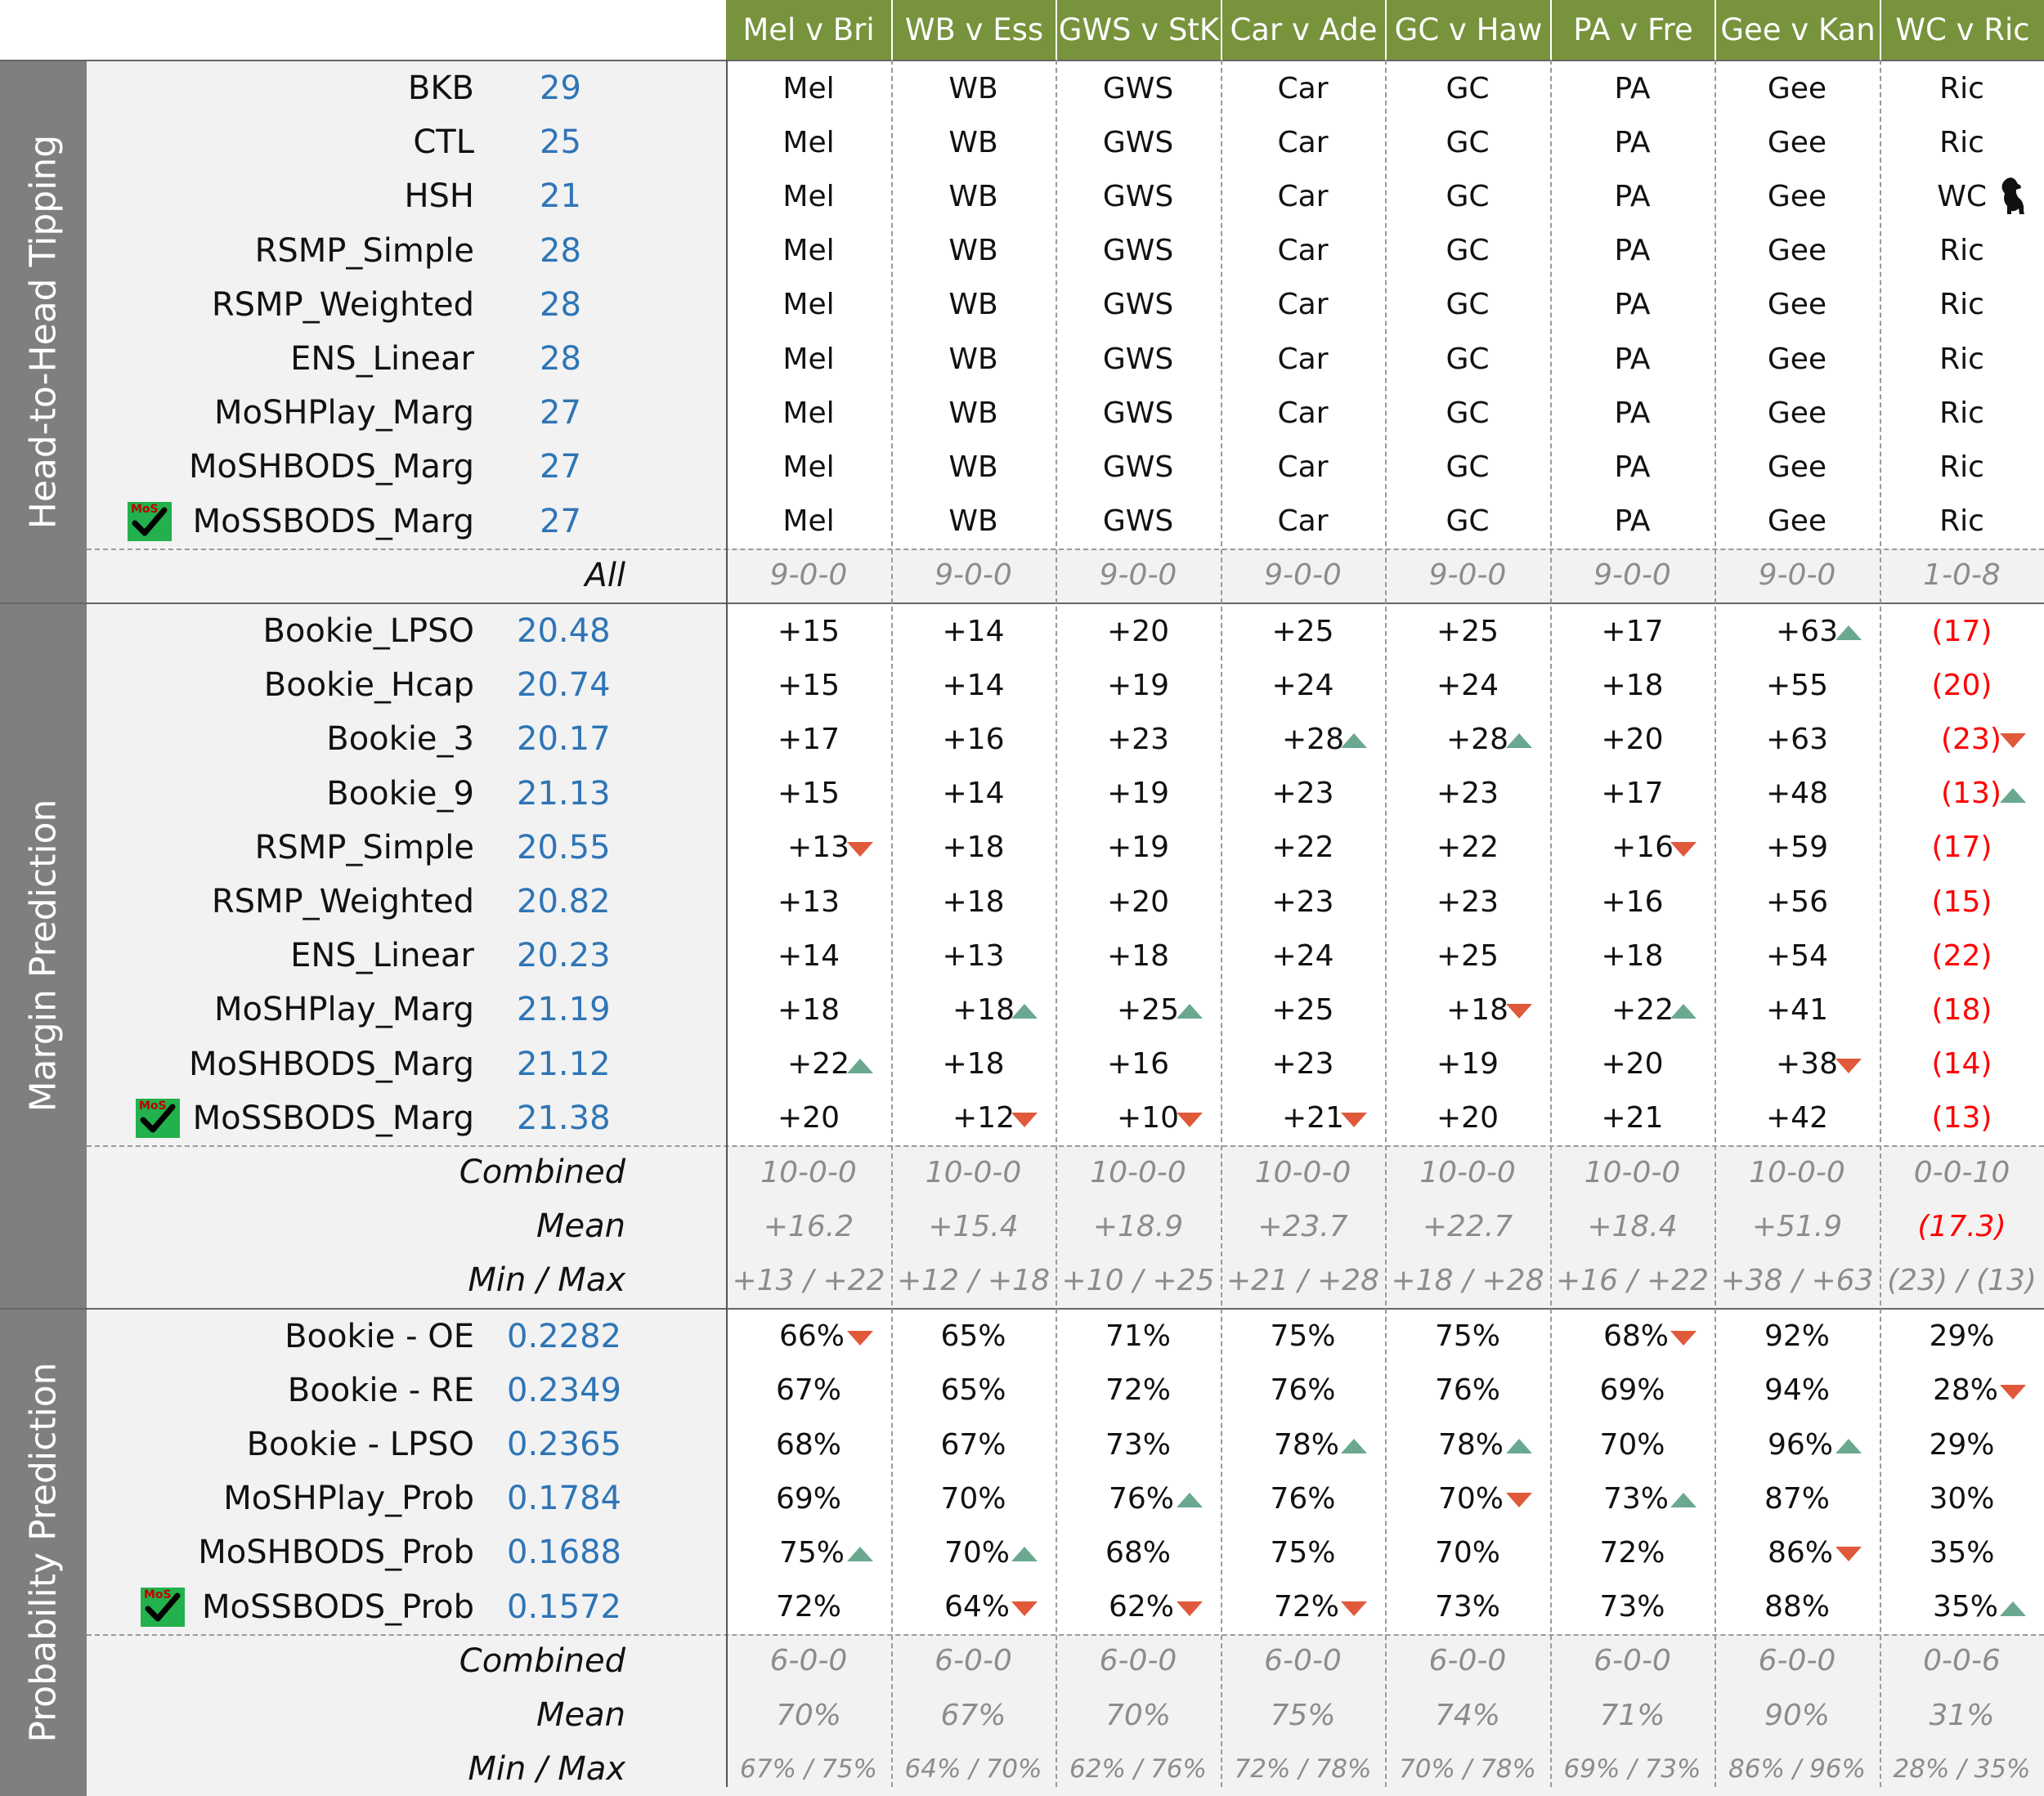 The image size is (2044, 1796). What do you see at coordinates (1961, 1009) in the screenshot?
I see `prediction-cell: (18)` at bounding box center [1961, 1009].